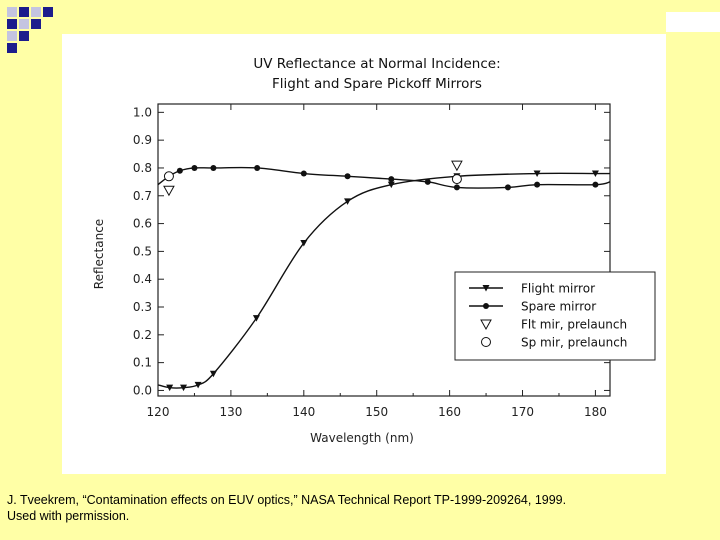  What do you see at coordinates (574, 325) in the screenshot?
I see `legend-entry-label: Flt mir, prelaunch` at bounding box center [574, 325].